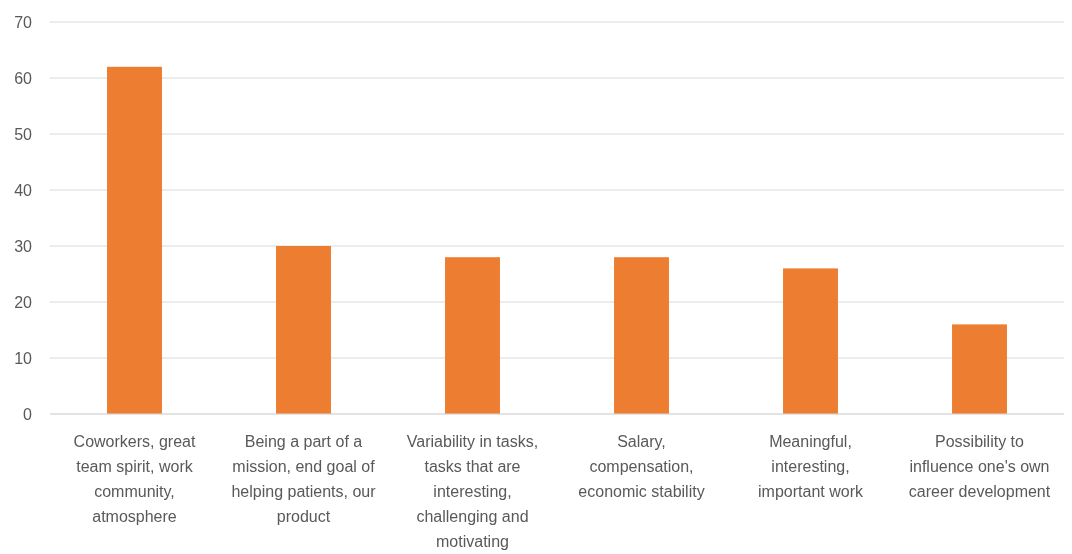 This screenshot has width=1072, height=554. I want to click on x-tick-label: Salary, compensation, economic stability, so click(641, 466).